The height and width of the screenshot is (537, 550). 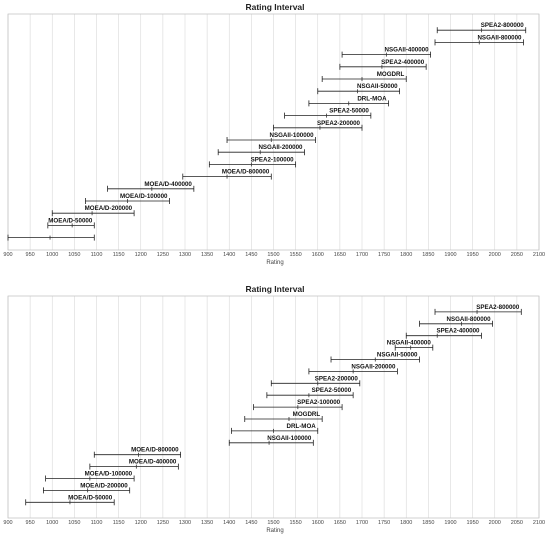 What do you see at coordinates (340, 255) in the screenshot?
I see `x-tick-label: 1650` at bounding box center [340, 255].